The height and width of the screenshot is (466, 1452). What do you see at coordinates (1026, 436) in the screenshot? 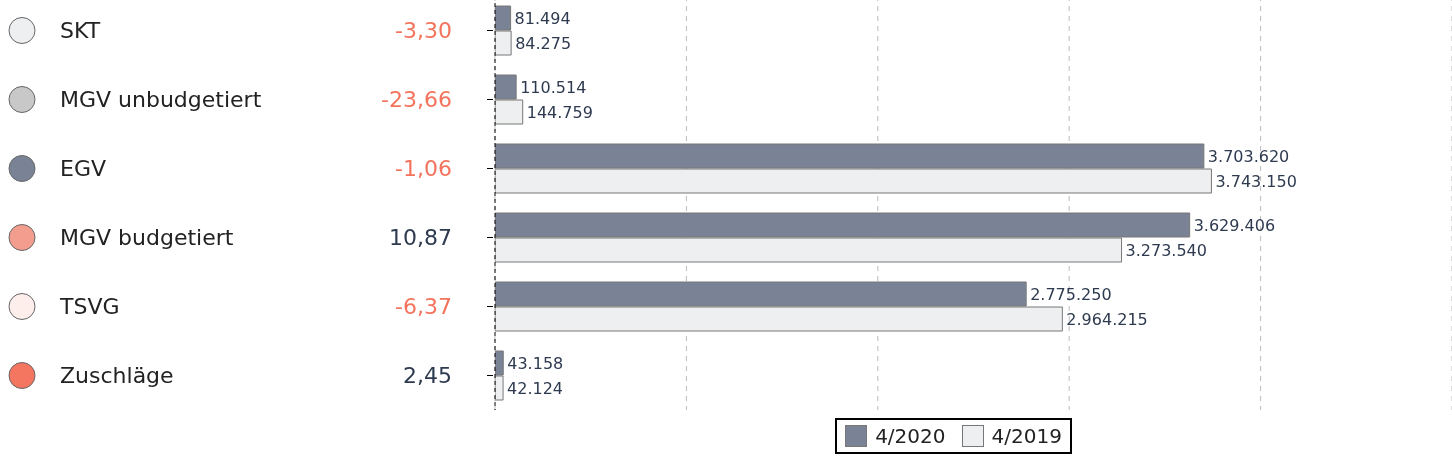
I see `legend-label: 4/2019` at bounding box center [1026, 436].